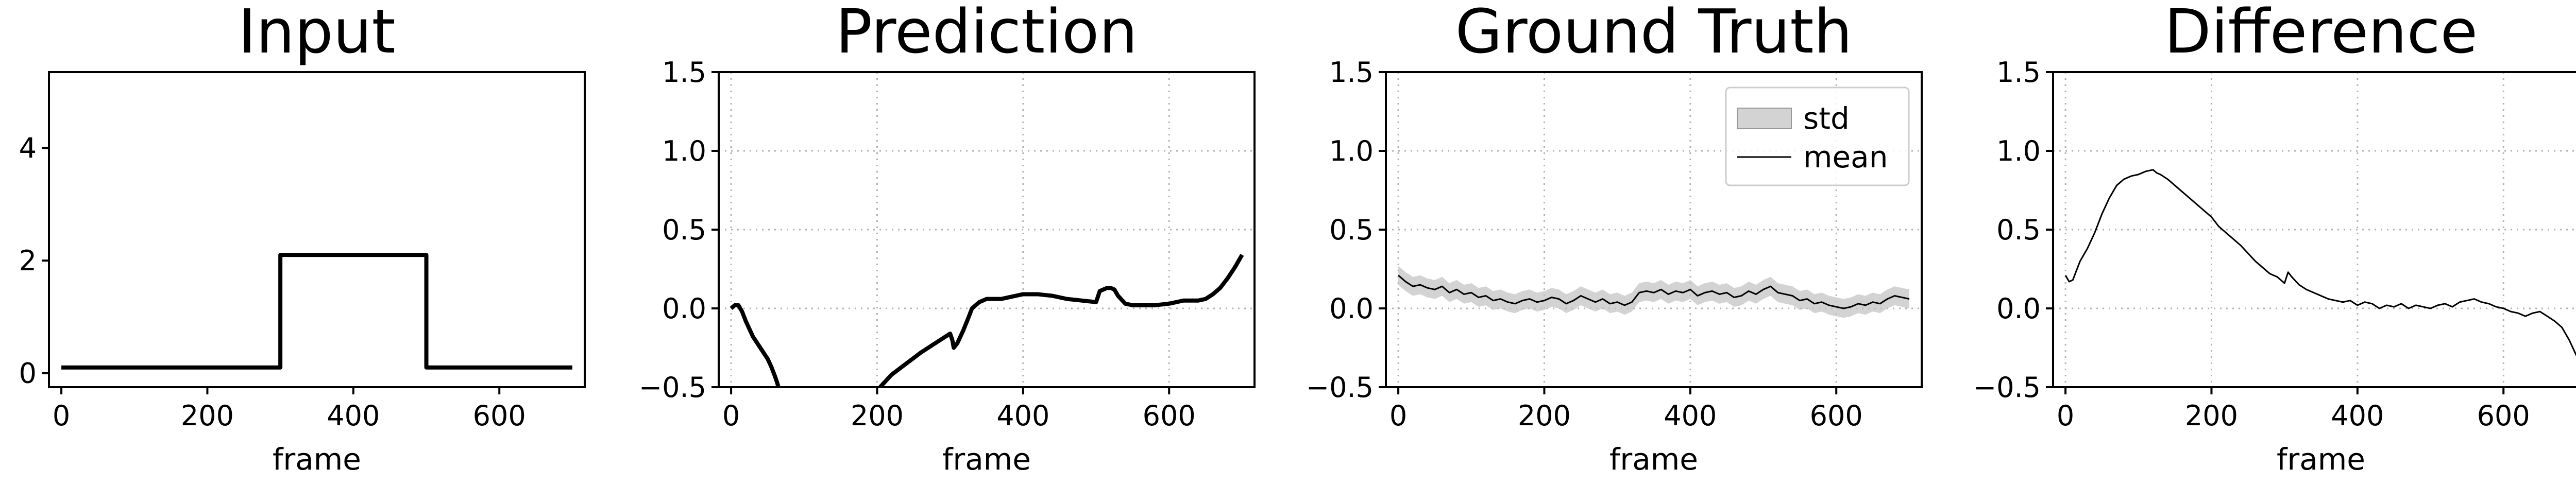 This screenshot has height=485, width=2576. Describe the element at coordinates (1764, 118) in the screenshot. I see `legend-std-swatch` at that location.